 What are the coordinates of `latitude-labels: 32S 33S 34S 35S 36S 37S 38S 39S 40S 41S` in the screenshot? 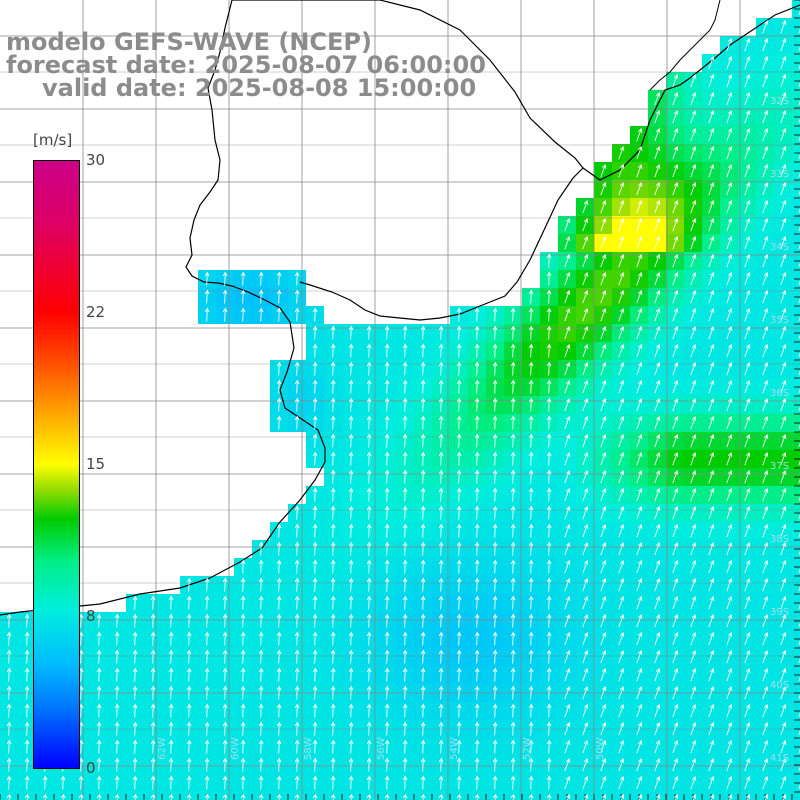 It's located at (779, 430).